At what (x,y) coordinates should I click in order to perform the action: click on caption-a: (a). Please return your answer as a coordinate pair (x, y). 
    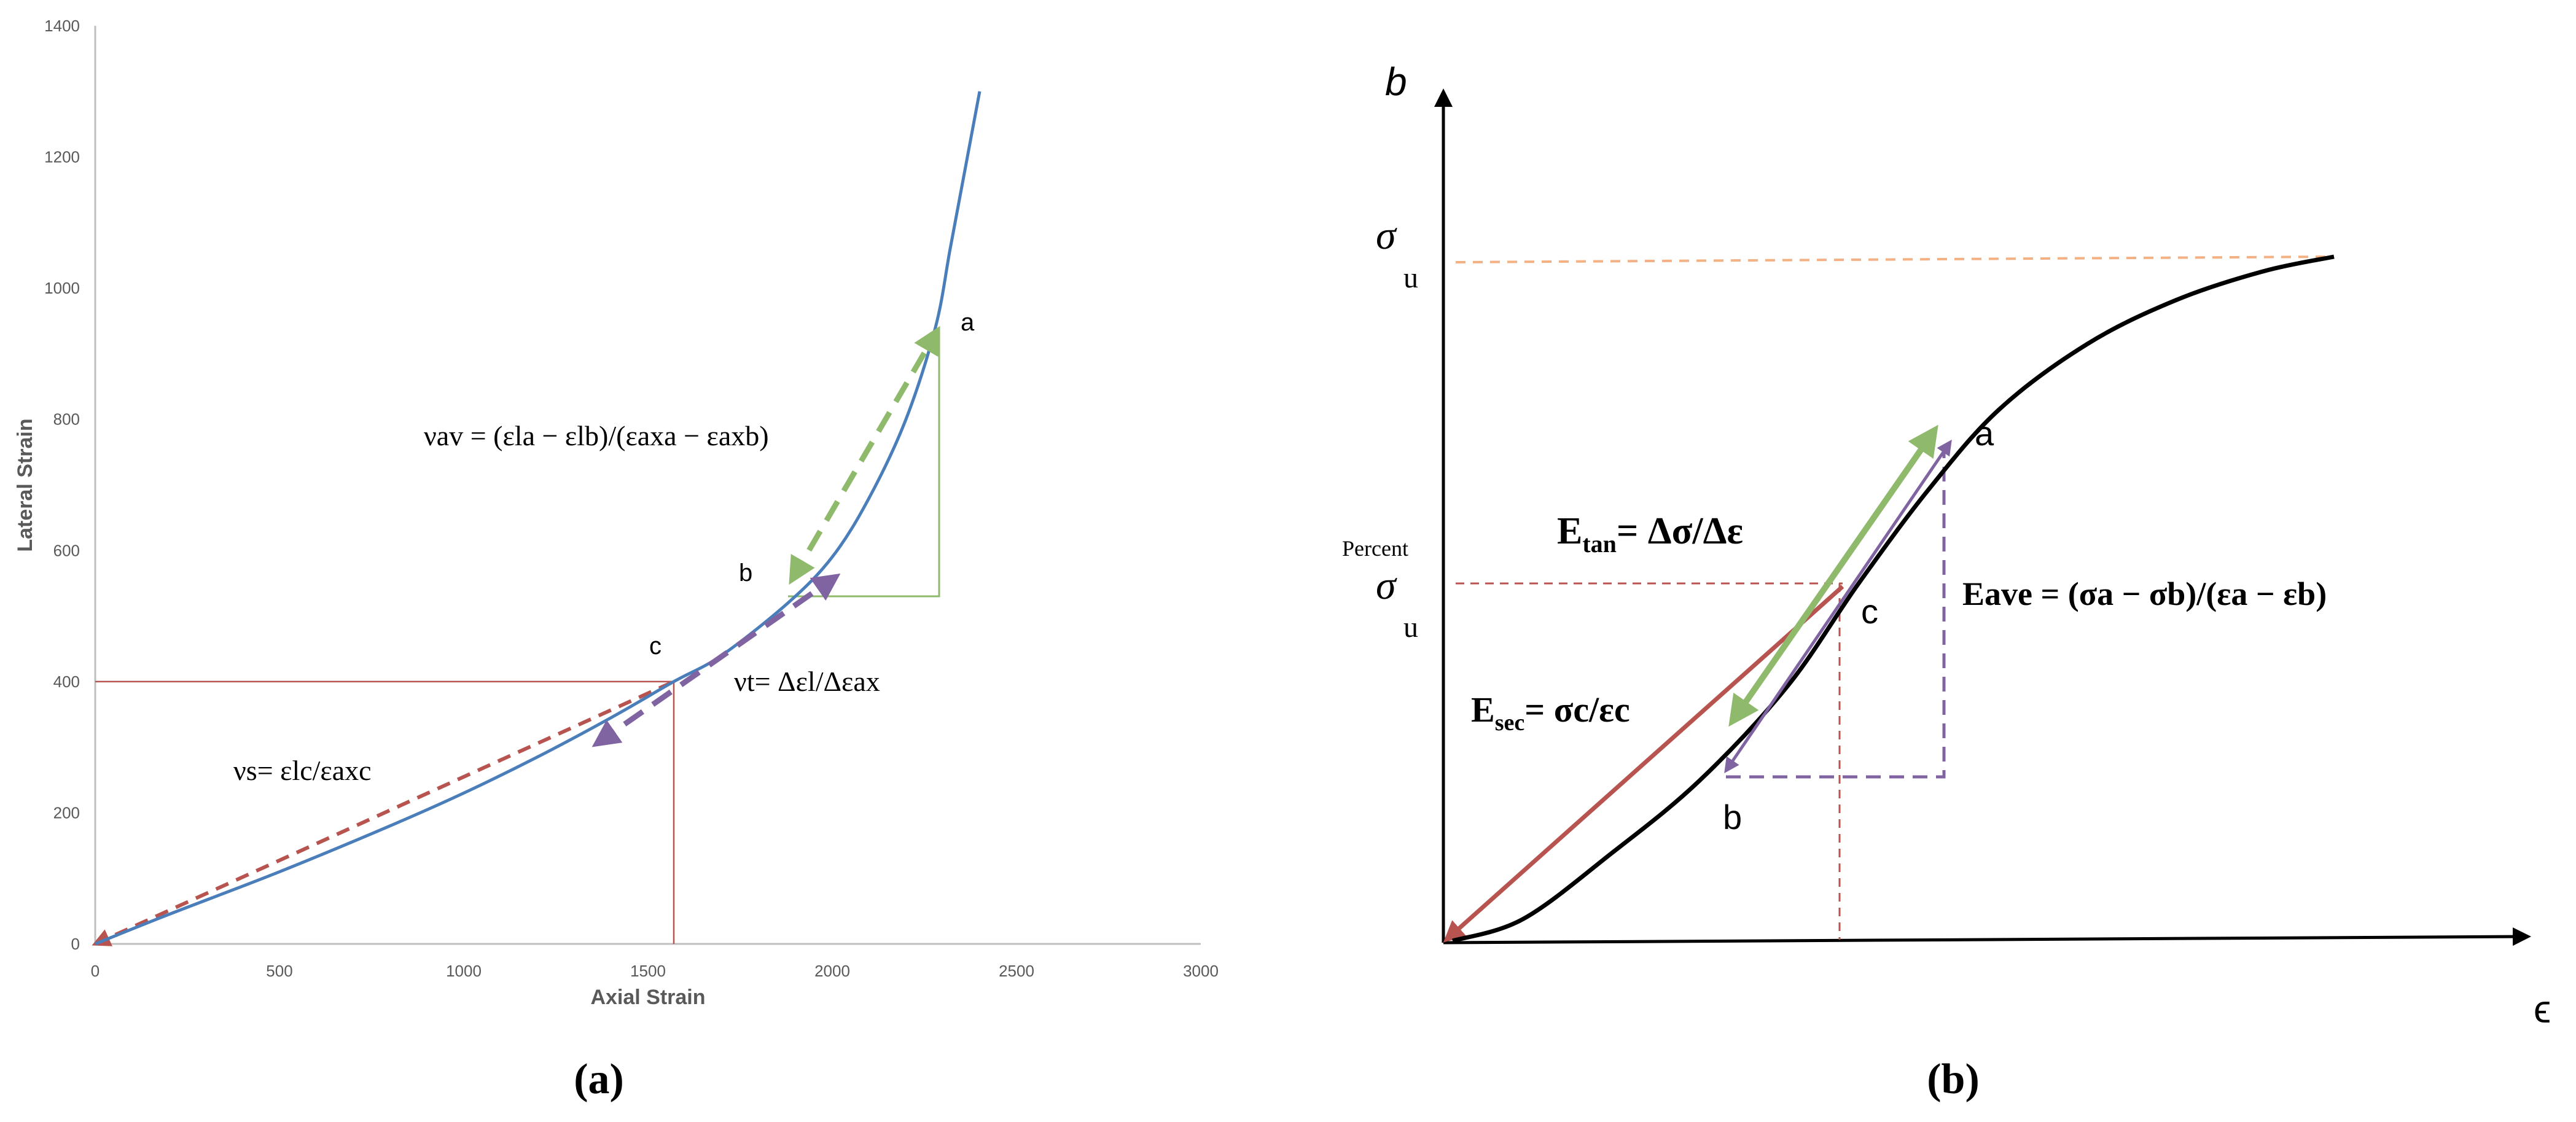
    Looking at the image, I should click on (599, 1080).